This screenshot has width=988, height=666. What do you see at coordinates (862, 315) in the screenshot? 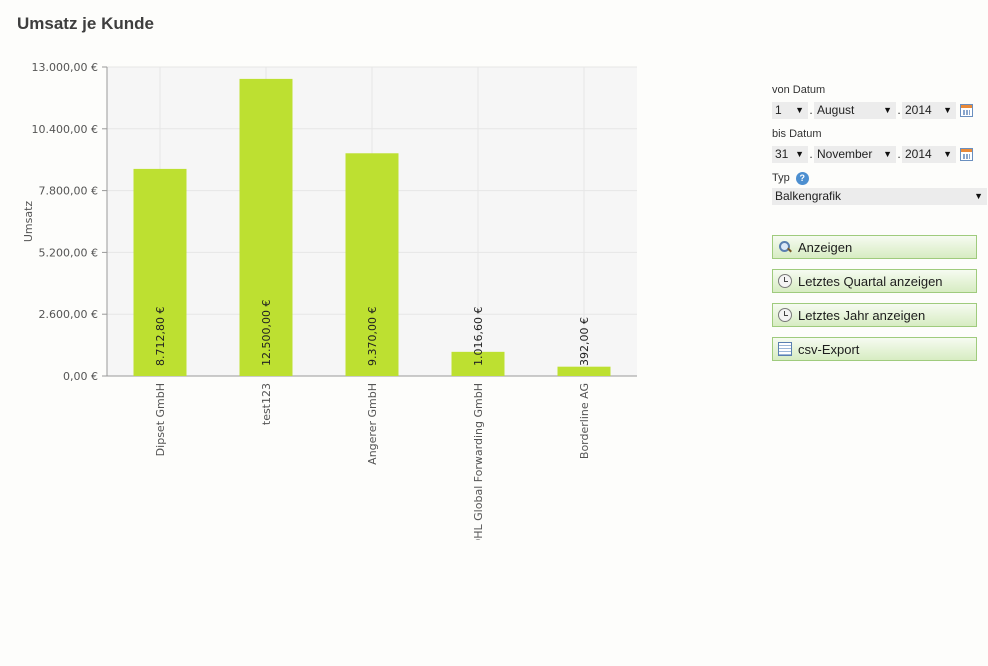
I see `last-year-button-label: Letztes Jahr anzeigen` at bounding box center [862, 315].